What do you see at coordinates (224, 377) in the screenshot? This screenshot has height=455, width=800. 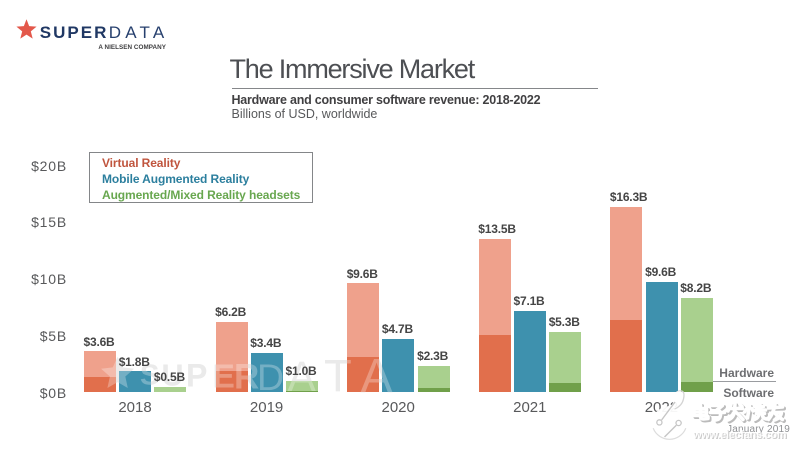 I see `svg-text: E` at bounding box center [224, 377].